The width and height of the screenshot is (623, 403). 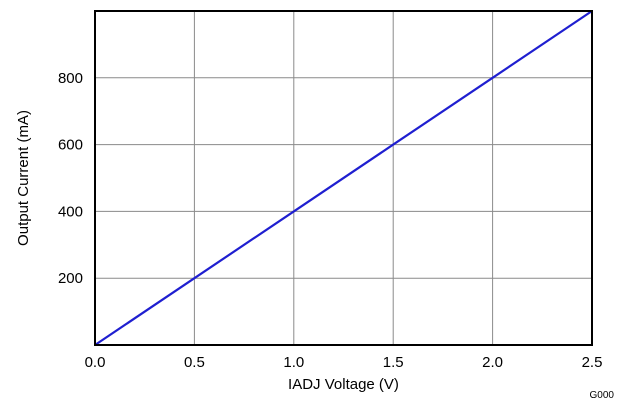 What do you see at coordinates (194, 362) in the screenshot?
I see `x-tick-label: 0.5` at bounding box center [194, 362].